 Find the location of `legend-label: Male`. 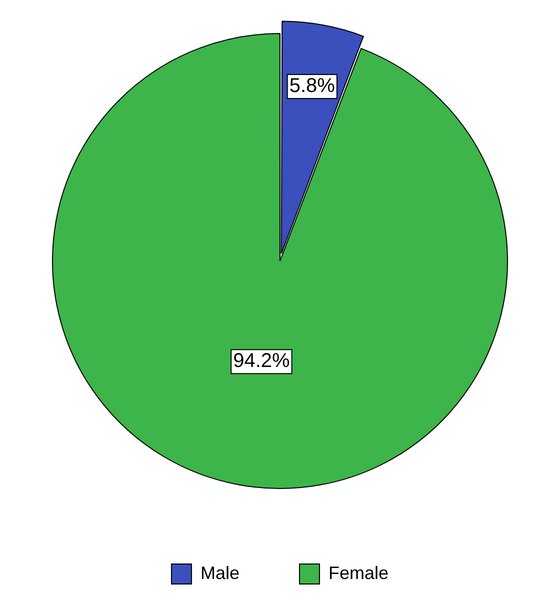

legend-label: Male is located at coordinates (220, 572).